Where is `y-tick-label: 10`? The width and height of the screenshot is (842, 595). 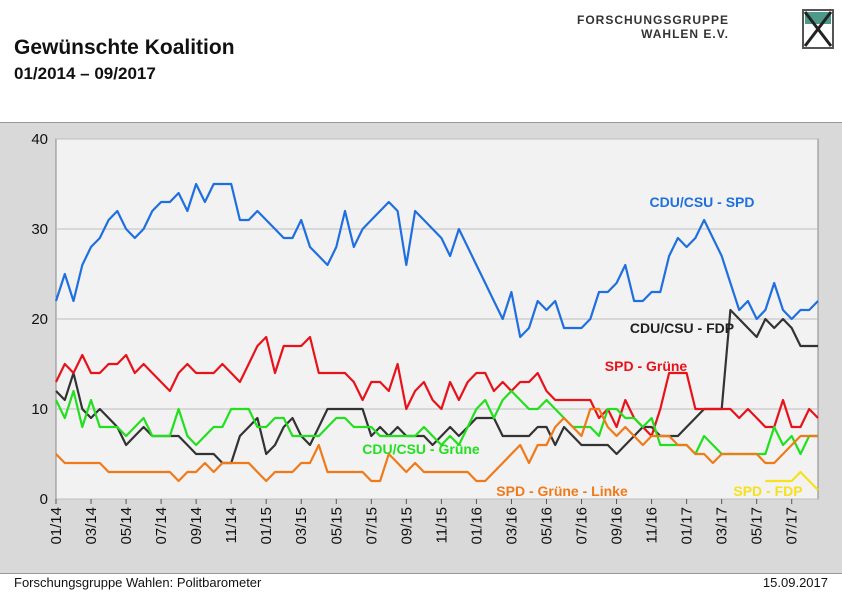 y-tick-label: 10 is located at coordinates (39, 409).